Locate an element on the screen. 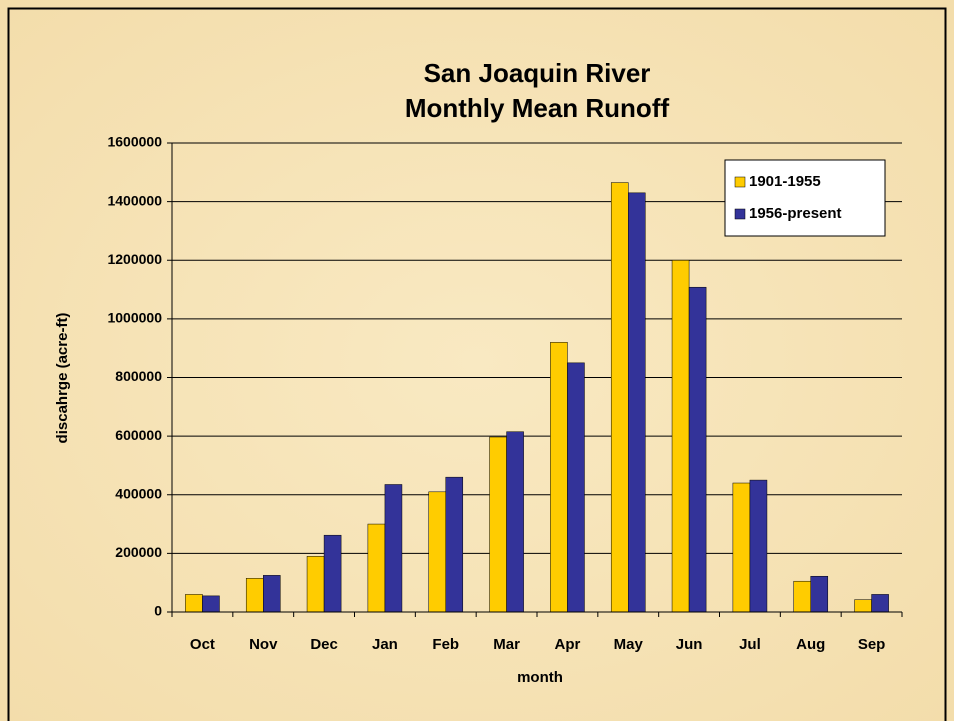 The image size is (954, 721). x-tick-label: Aug is located at coordinates (810, 644).